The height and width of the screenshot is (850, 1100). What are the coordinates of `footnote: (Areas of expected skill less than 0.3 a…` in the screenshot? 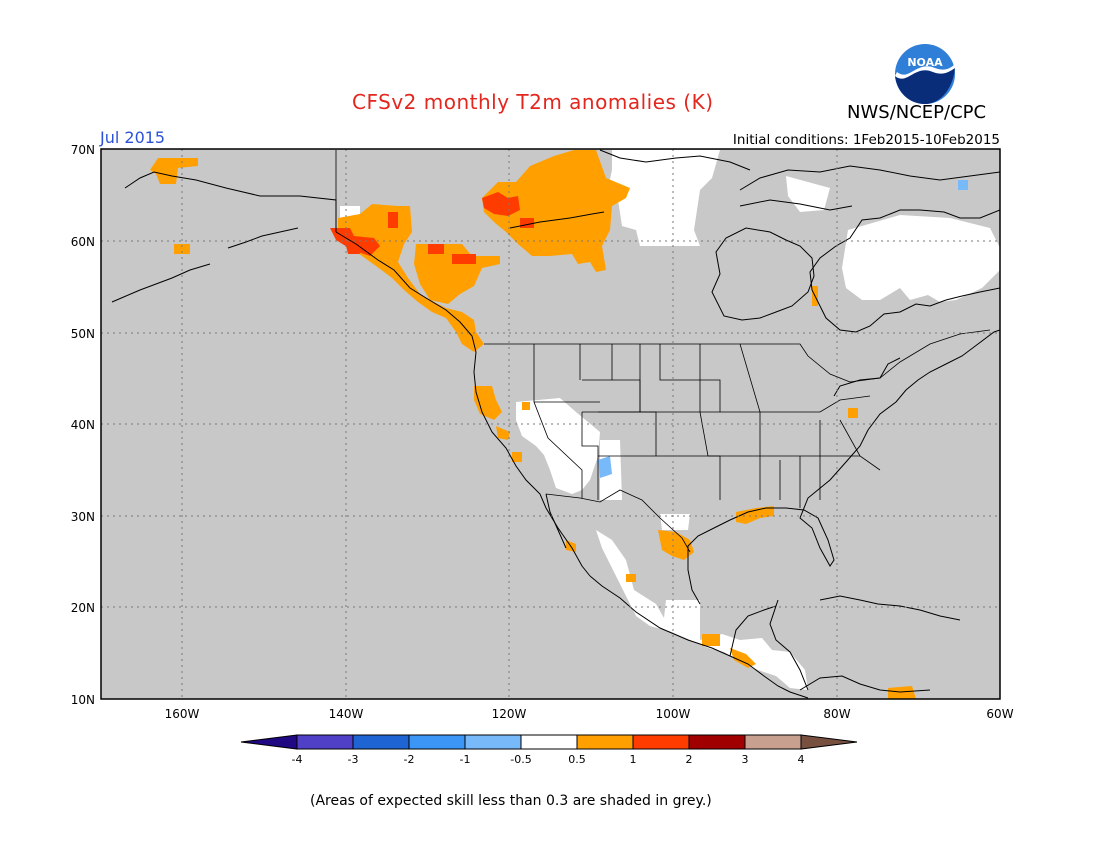 It's located at (511, 801).